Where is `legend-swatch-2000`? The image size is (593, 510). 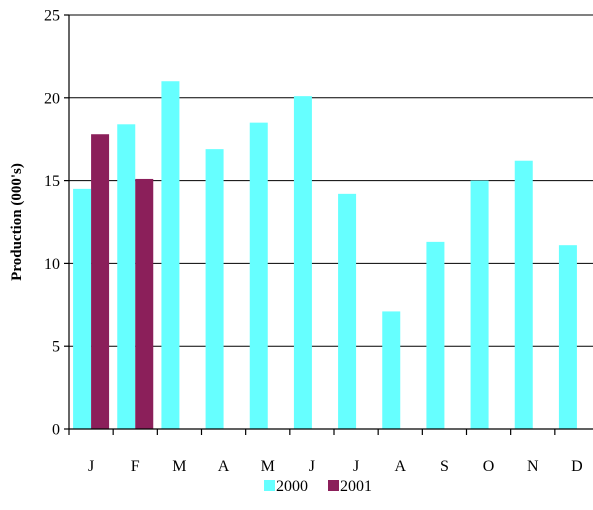
legend-swatch-2000 is located at coordinates (269, 485).